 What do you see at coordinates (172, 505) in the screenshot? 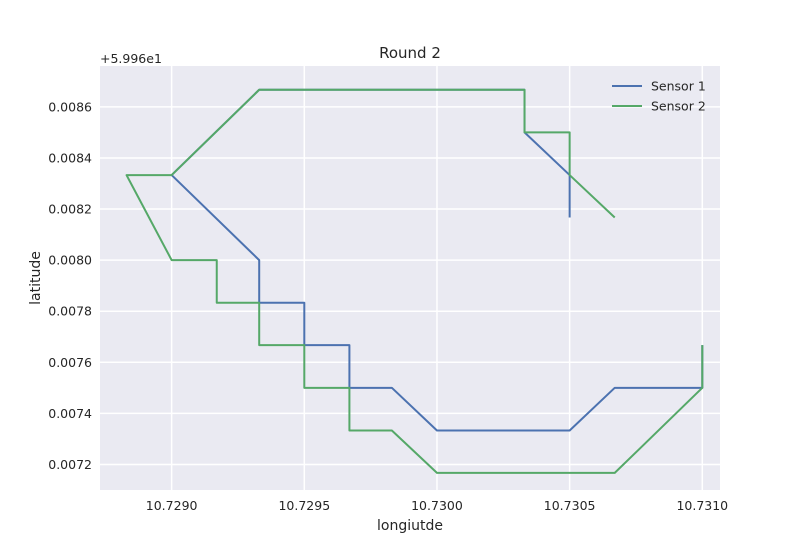
I see `x-tick-label: 10.7290` at bounding box center [172, 505].